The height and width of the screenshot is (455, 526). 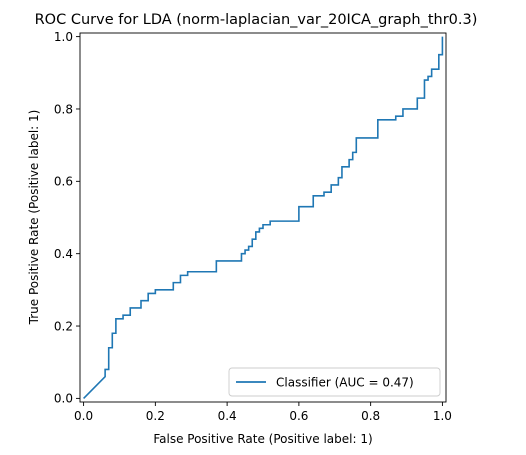 What do you see at coordinates (262, 439) in the screenshot?
I see `x-axis-label: False Positive Rate (Positive label: 1)` at bounding box center [262, 439].